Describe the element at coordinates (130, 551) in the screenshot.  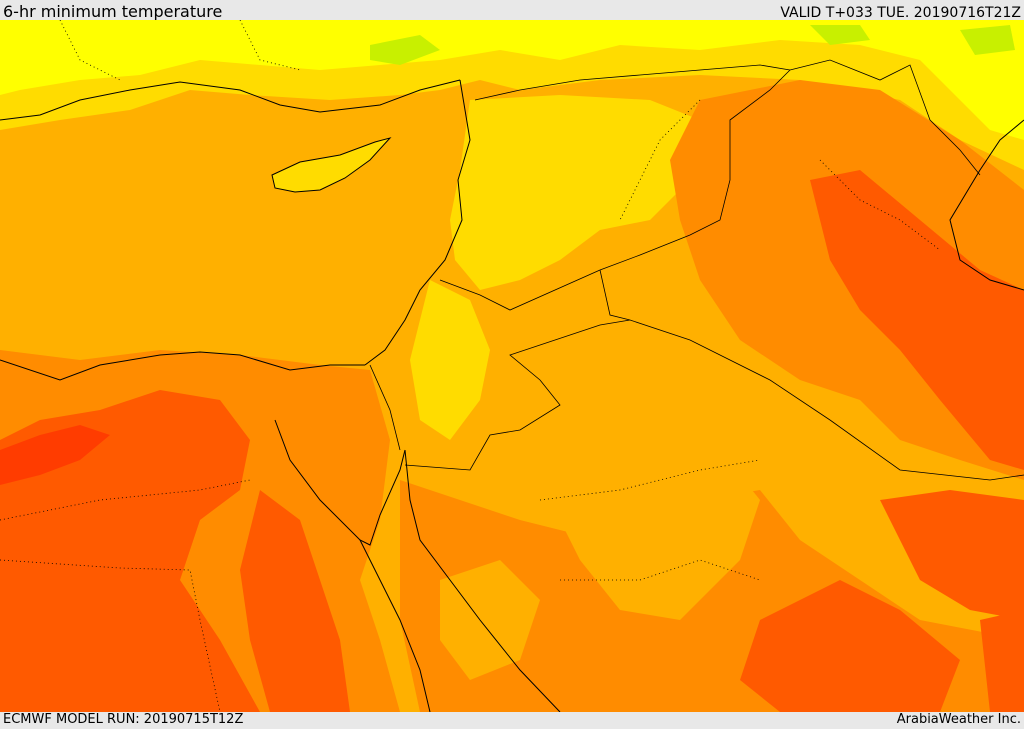
I see `field-egypt-red` at that location.